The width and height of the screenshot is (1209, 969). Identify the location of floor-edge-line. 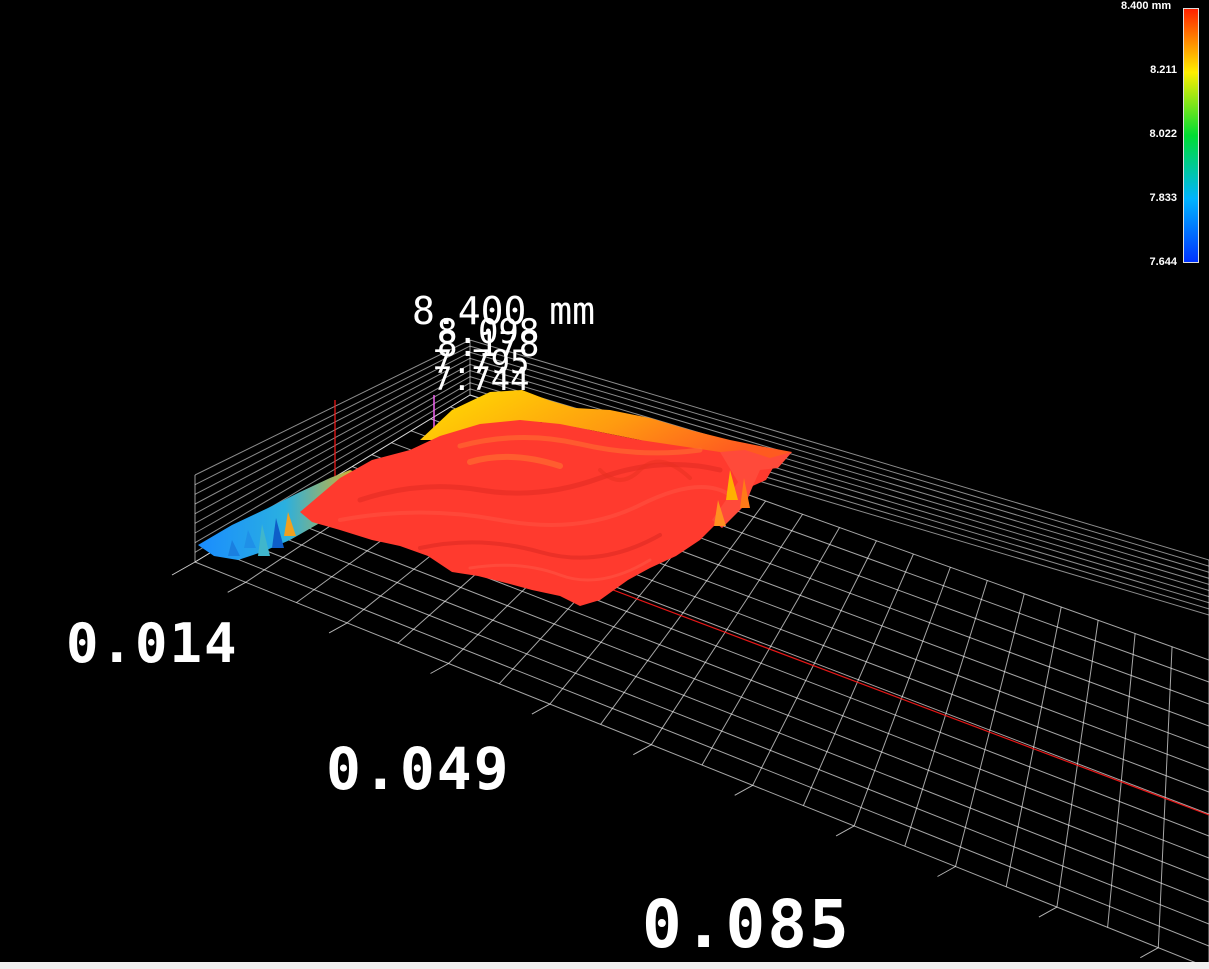
(183, 568).